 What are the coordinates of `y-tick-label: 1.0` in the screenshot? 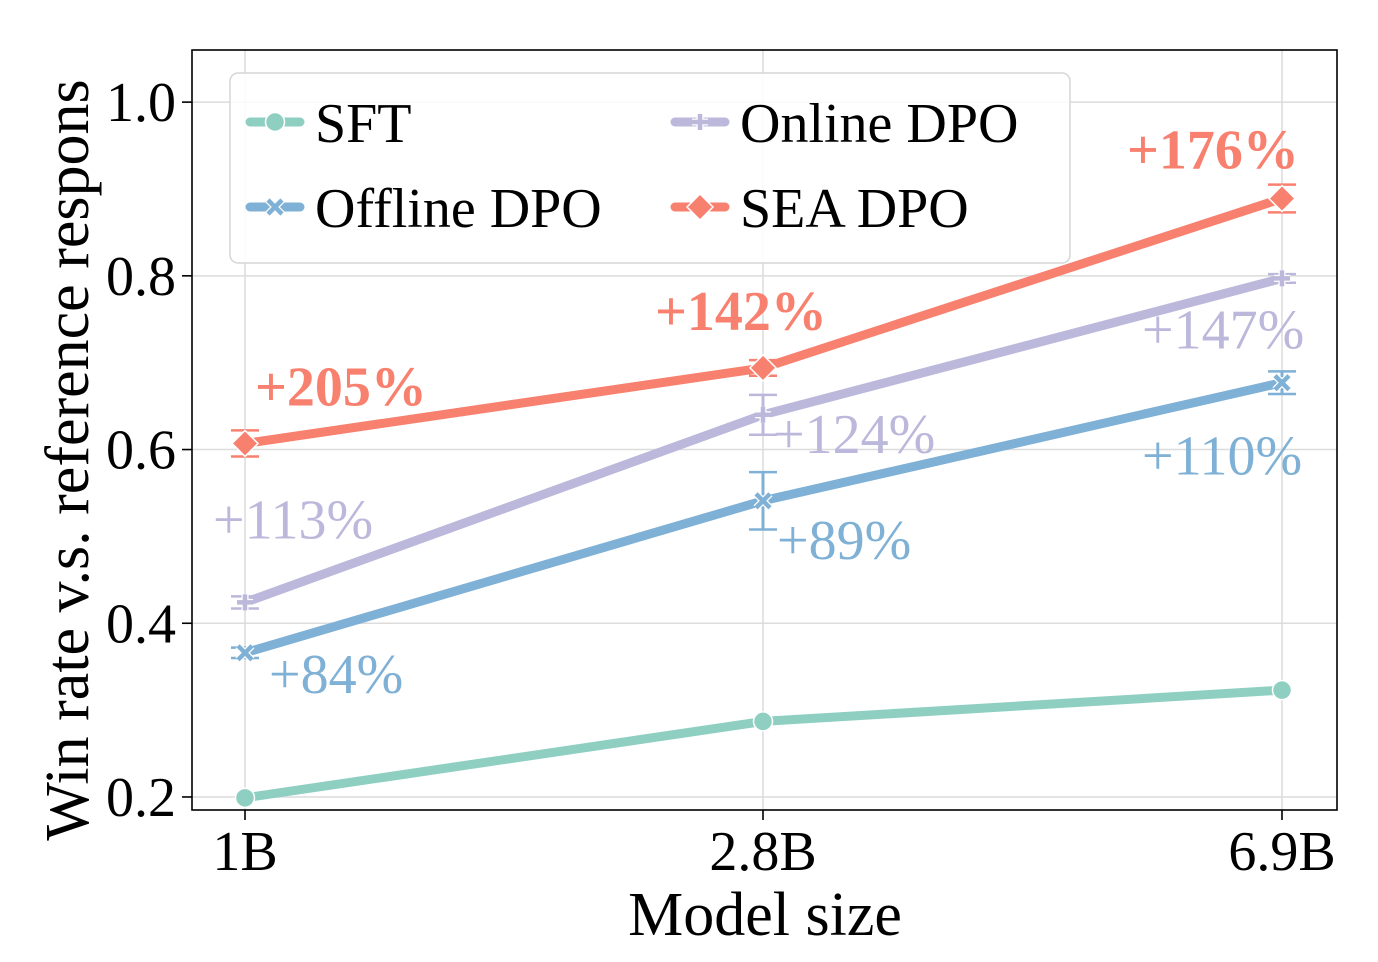 It's located at (141, 103).